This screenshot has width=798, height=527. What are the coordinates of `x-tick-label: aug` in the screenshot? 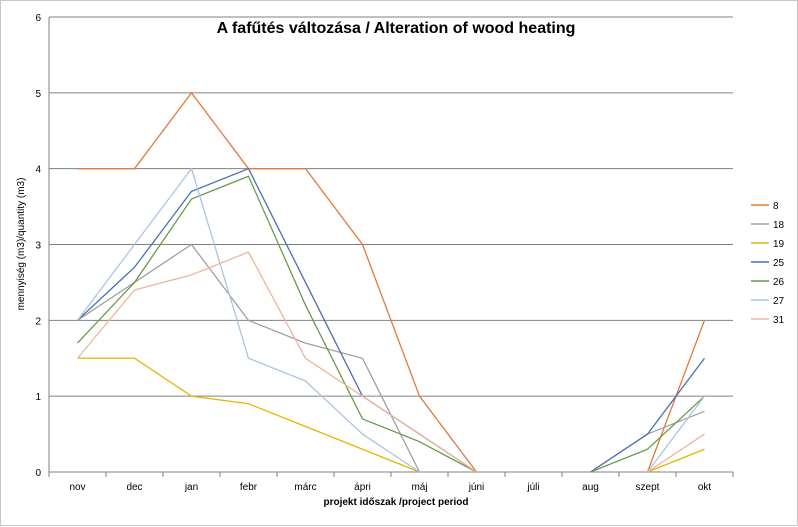 It's located at (590, 487).